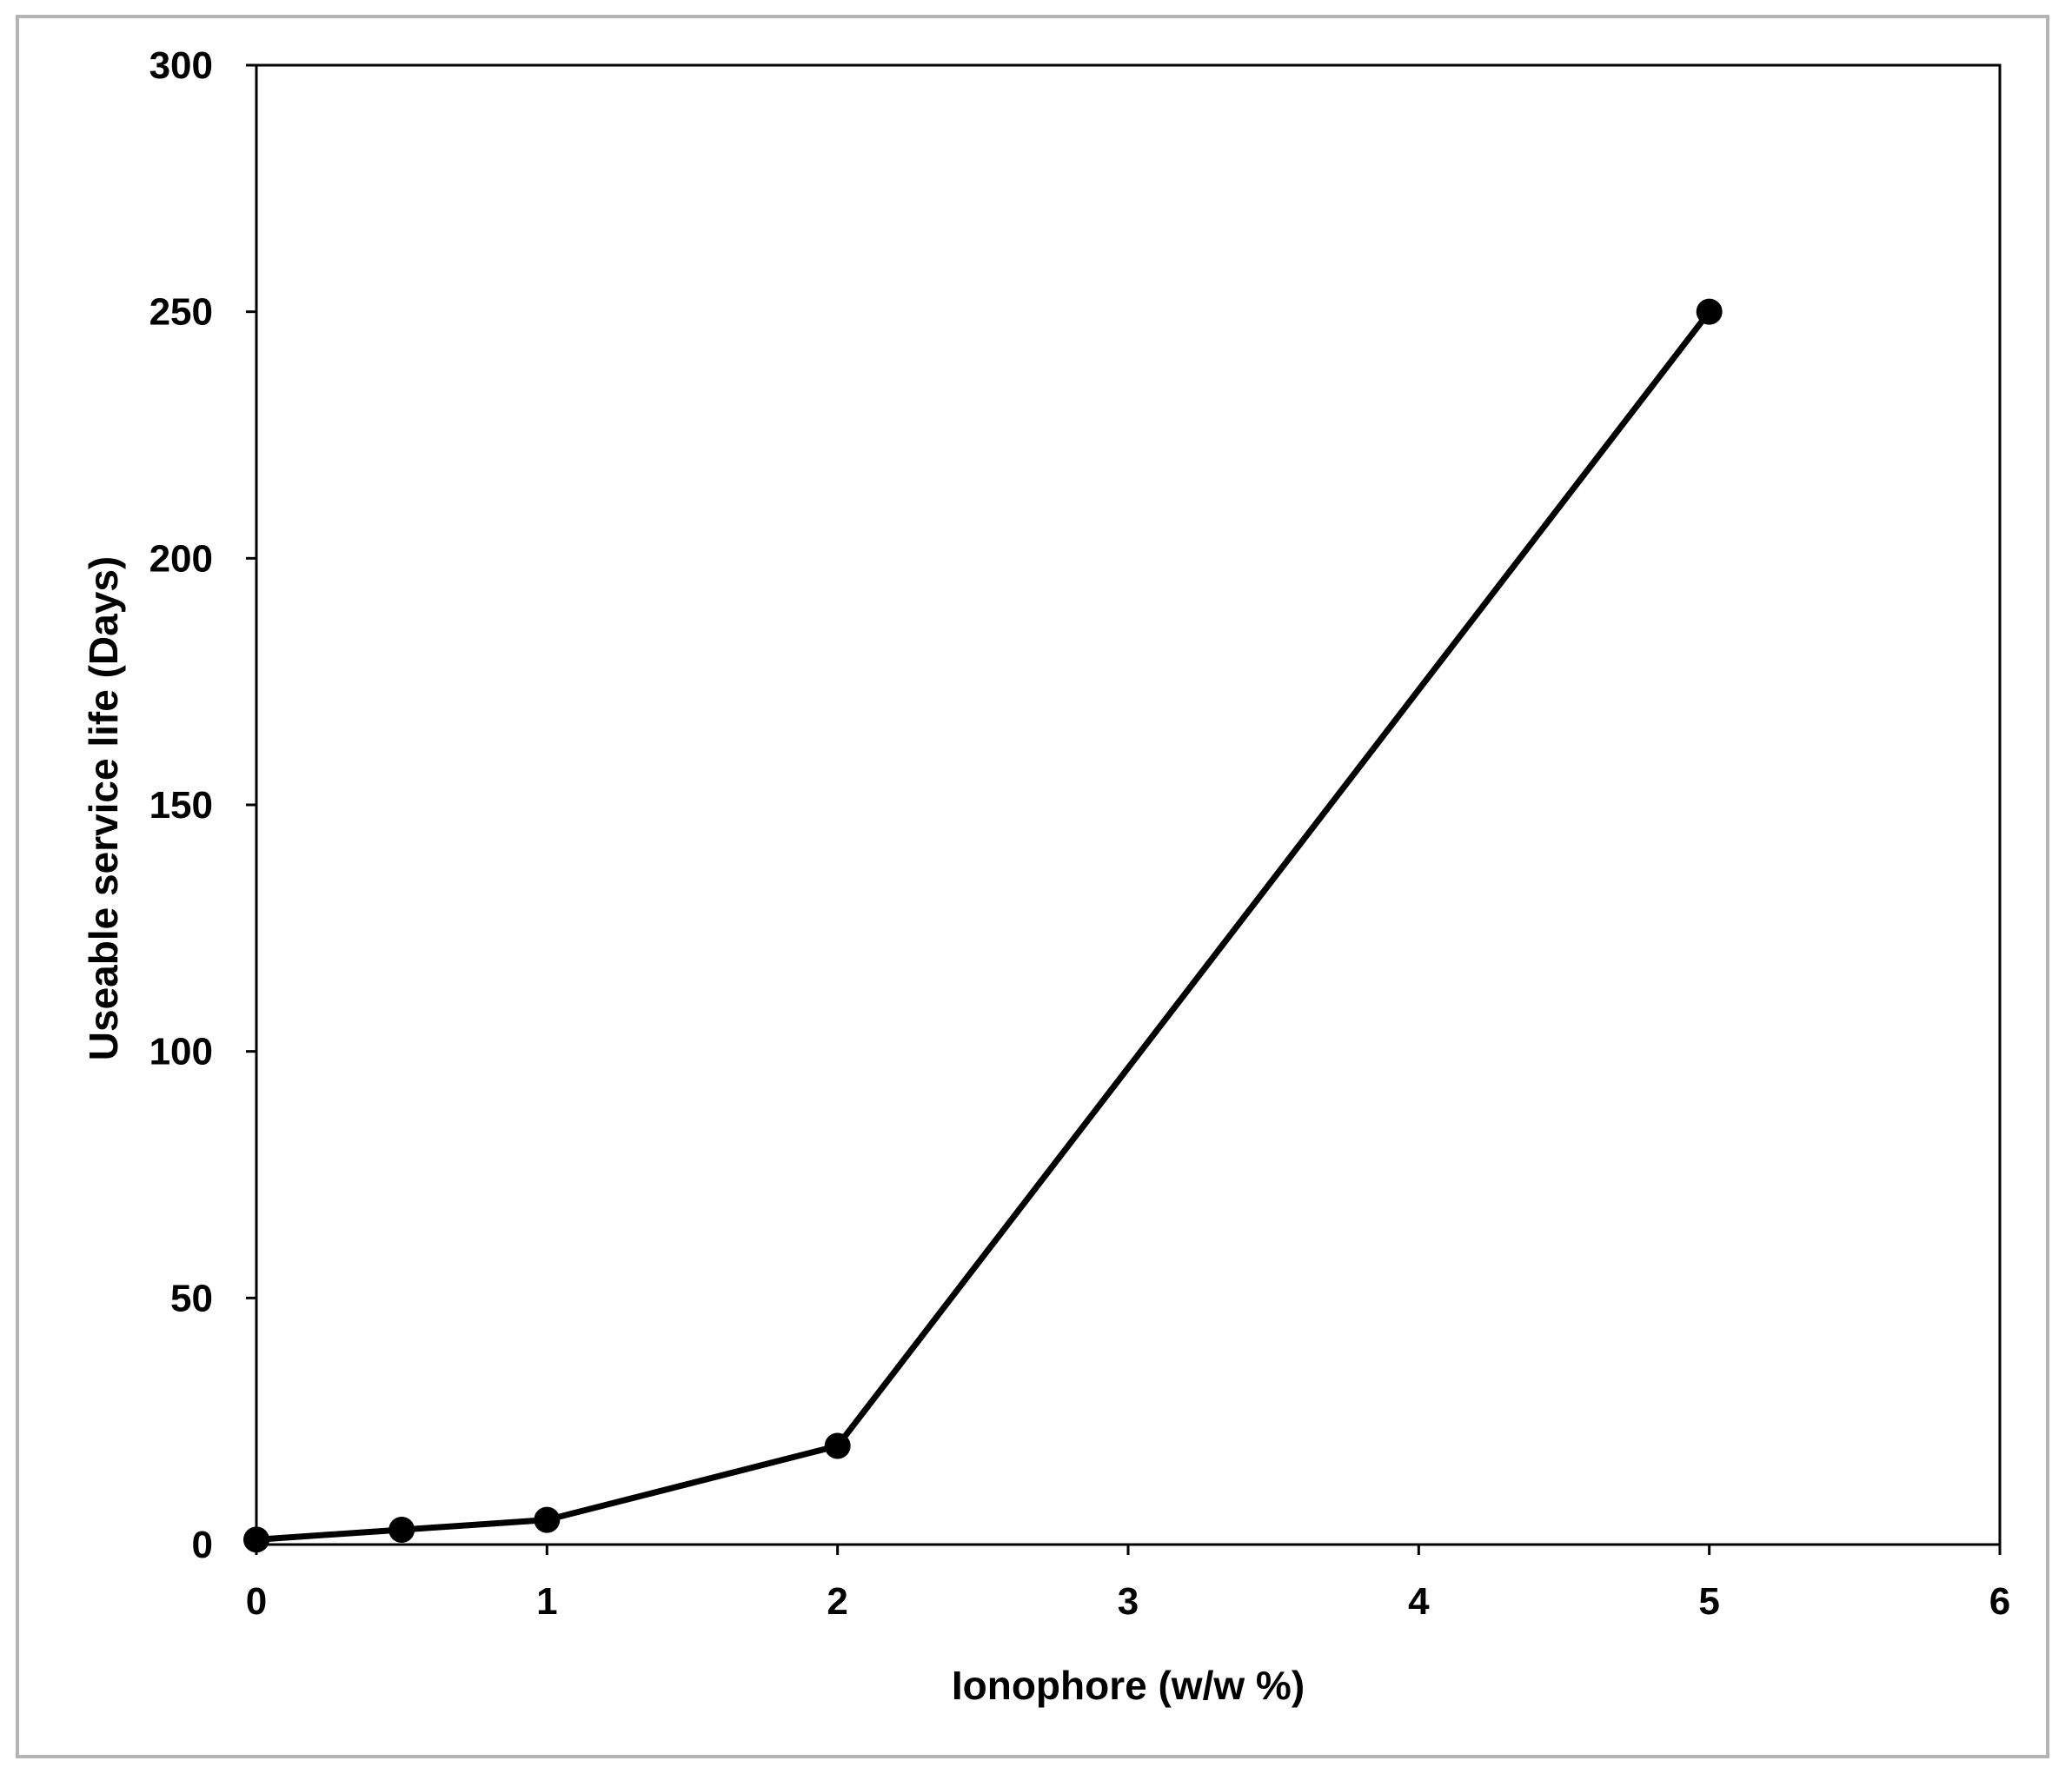 This screenshot has height=1774, width=2072. I want to click on x-axis-tick-labels: 0 1 2 3 4 5 6, so click(1128, 1602).